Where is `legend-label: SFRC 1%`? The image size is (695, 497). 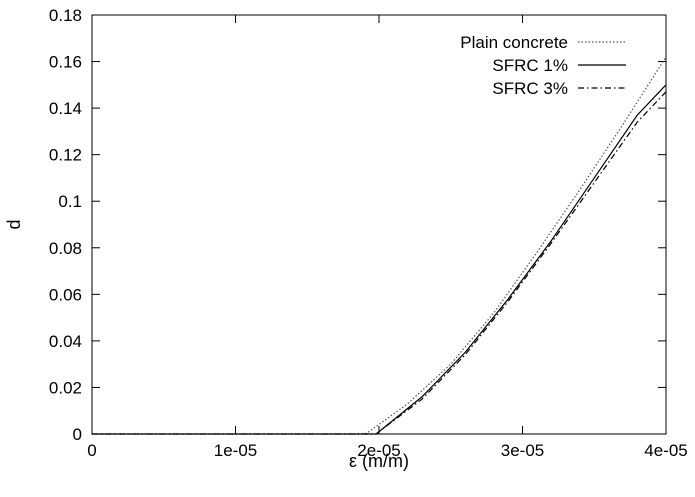 legend-label: SFRC 1% is located at coordinates (530, 65).